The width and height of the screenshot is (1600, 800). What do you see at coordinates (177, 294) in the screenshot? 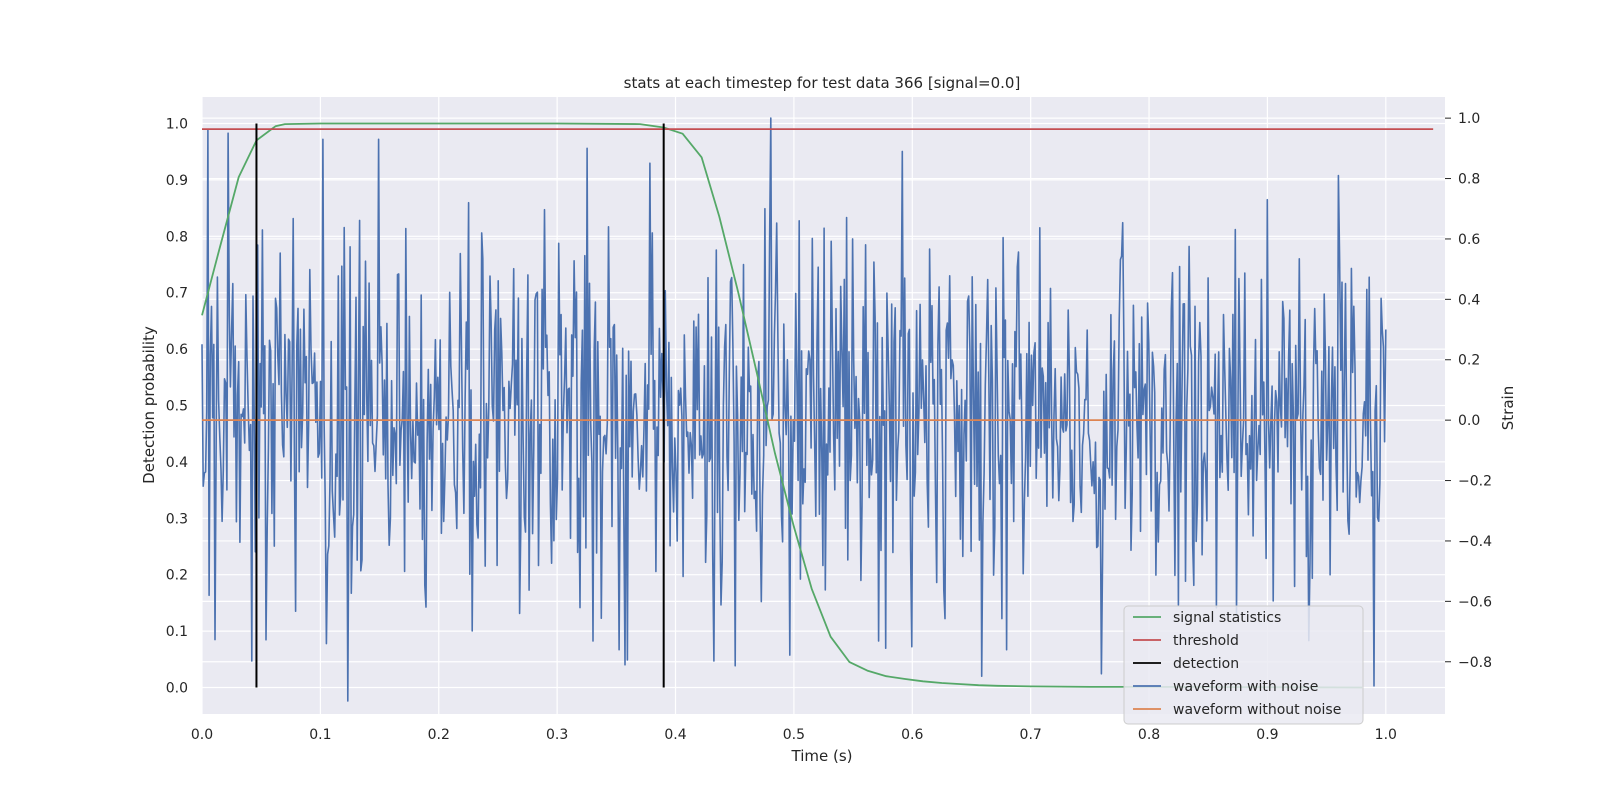
I see `y-tick-label: 0.7` at bounding box center [177, 294].